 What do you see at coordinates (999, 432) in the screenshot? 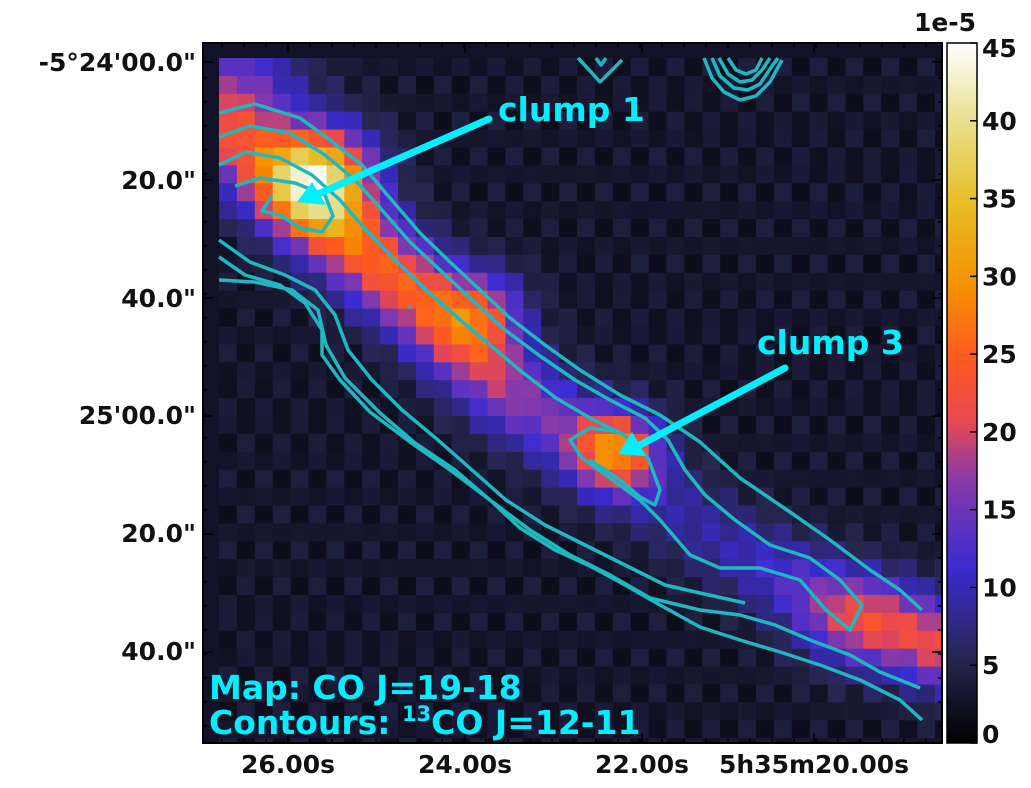
I see `colorbar-tick-label: 20` at bounding box center [999, 432].